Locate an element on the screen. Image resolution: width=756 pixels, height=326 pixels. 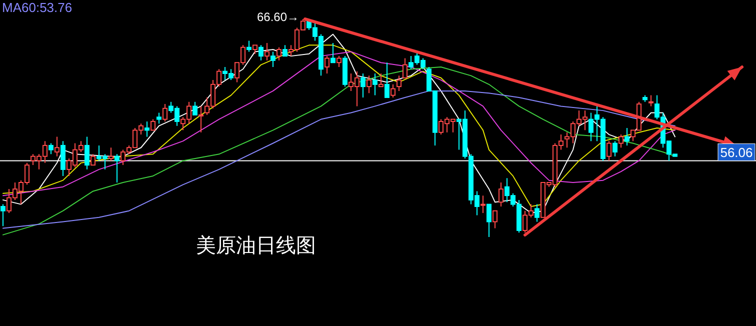
annotation: 66.60→ is located at coordinates (277, 17).